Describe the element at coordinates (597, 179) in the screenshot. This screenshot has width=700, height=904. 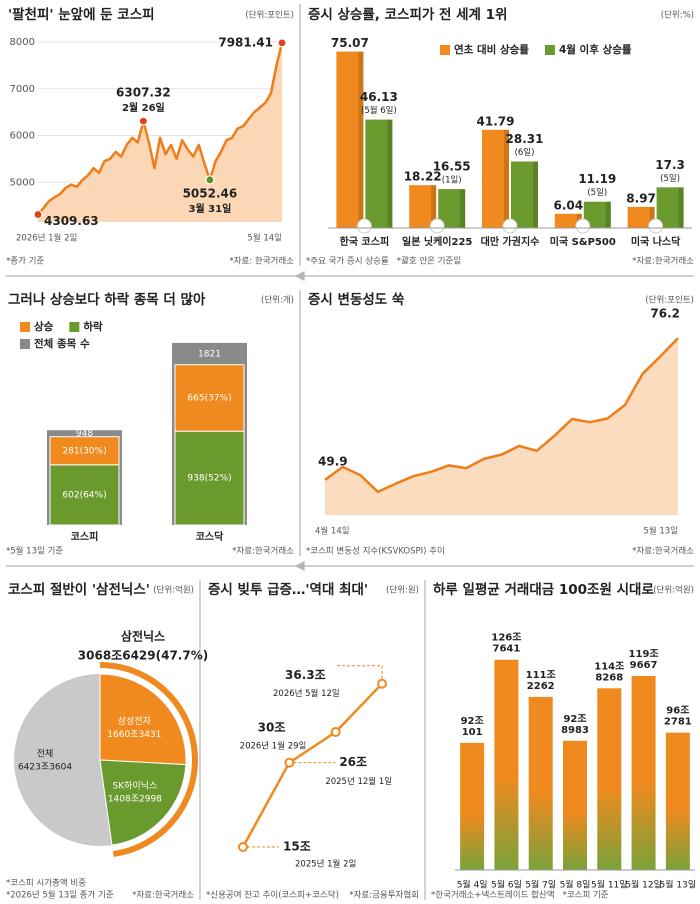
I see `value-label: 11.19` at that location.